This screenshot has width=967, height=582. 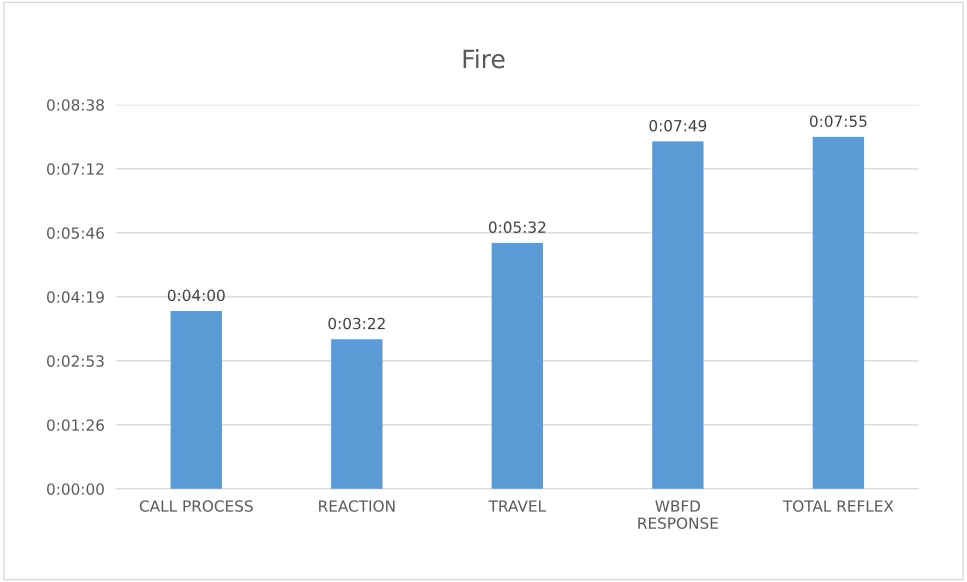 What do you see at coordinates (517, 227) in the screenshot?
I see `data-label: 0:05:32` at bounding box center [517, 227].